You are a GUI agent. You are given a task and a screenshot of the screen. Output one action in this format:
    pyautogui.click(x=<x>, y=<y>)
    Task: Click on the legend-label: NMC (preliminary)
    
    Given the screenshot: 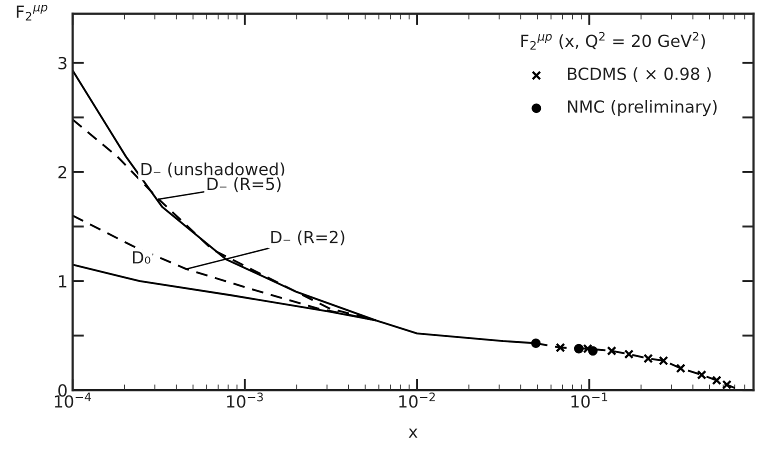 What is the action you would take?
    pyautogui.click(x=642, y=108)
    